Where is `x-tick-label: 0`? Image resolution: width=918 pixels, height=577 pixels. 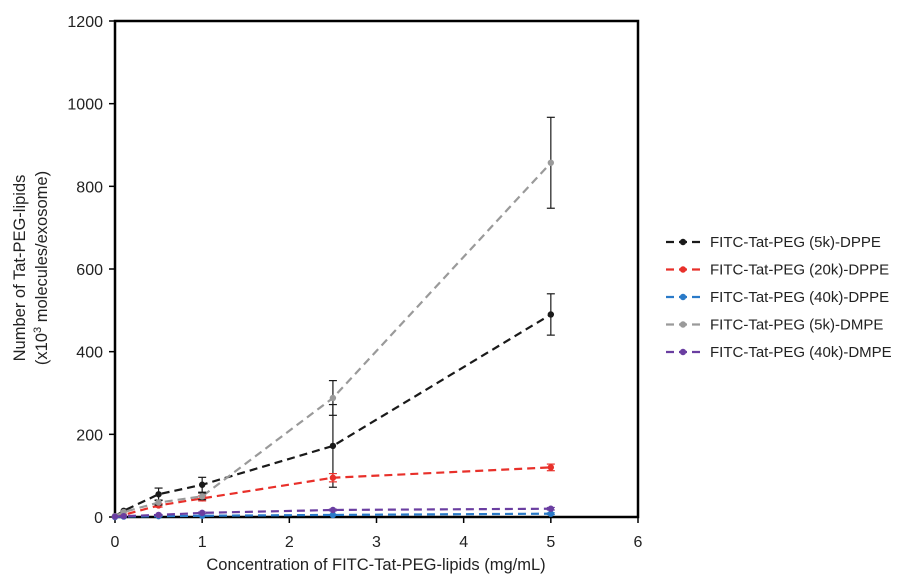
x-tick-label: 0 is located at coordinates (115, 542).